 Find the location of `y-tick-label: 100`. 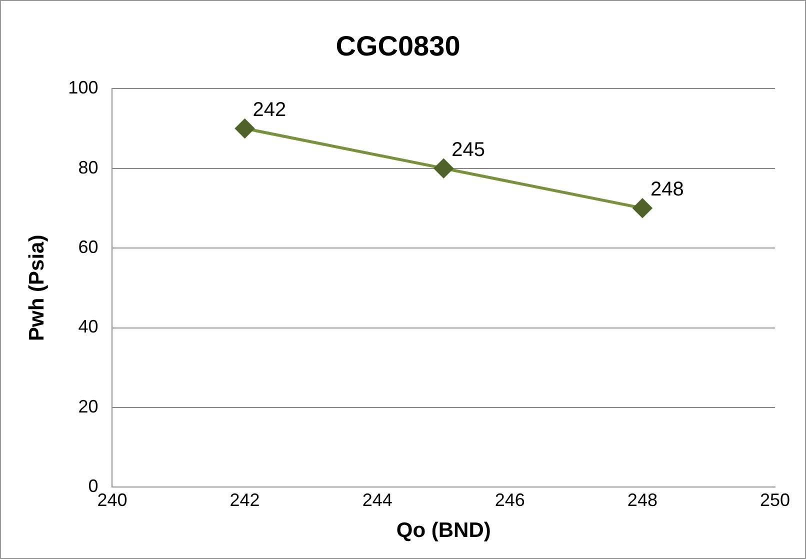

y-tick-label: 100 is located at coordinates (83, 88).